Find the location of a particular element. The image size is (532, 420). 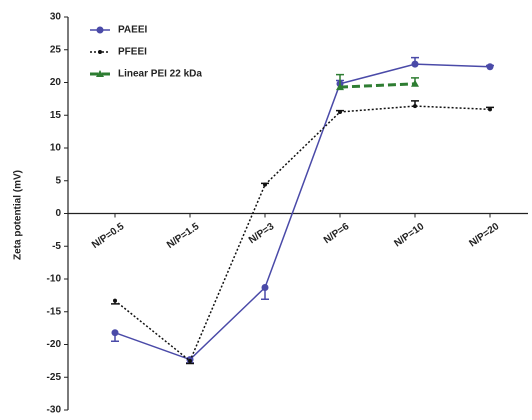

y-tick-label: -25 is located at coordinates (54, 377).